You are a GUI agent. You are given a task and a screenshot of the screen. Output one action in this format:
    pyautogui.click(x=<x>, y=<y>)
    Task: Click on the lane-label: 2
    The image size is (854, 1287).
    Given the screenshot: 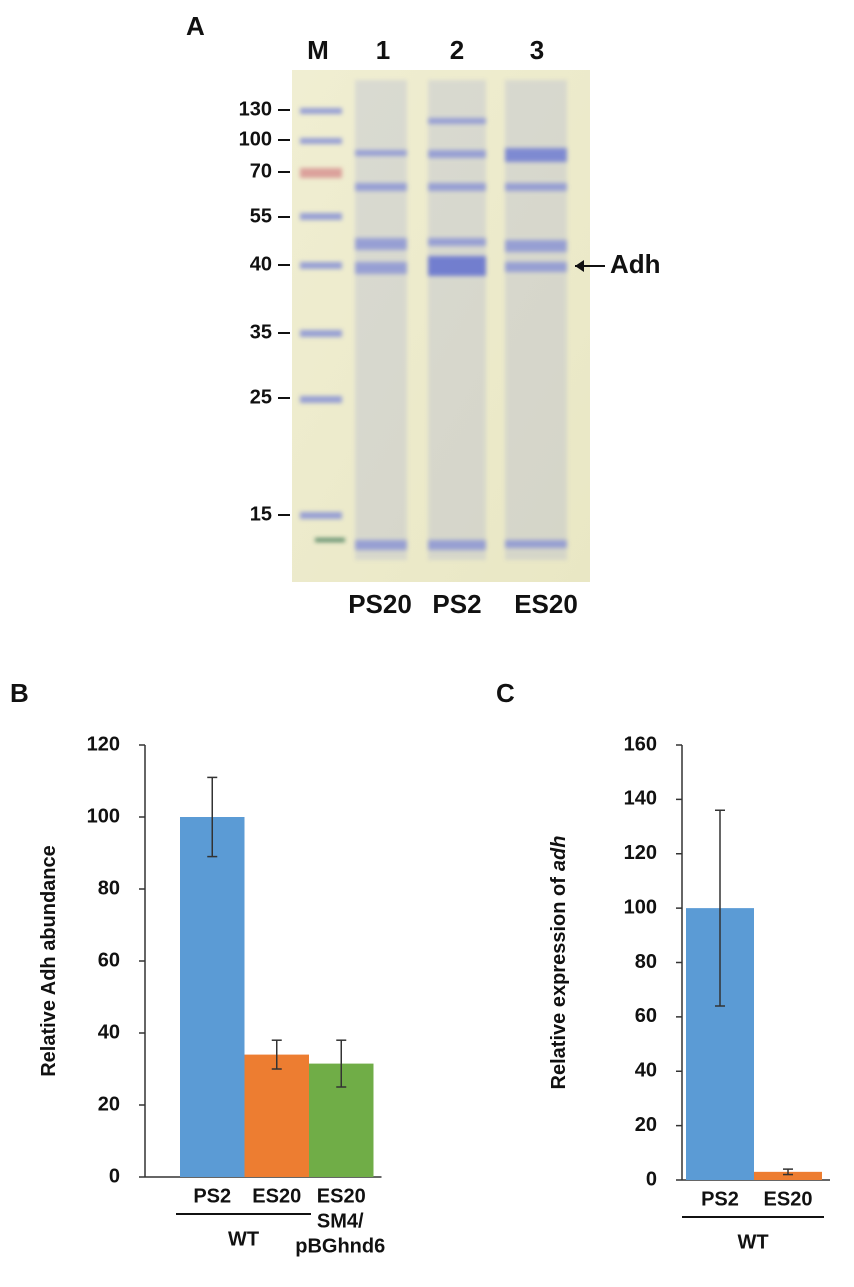 What is the action you would take?
    pyautogui.click(x=457, y=50)
    